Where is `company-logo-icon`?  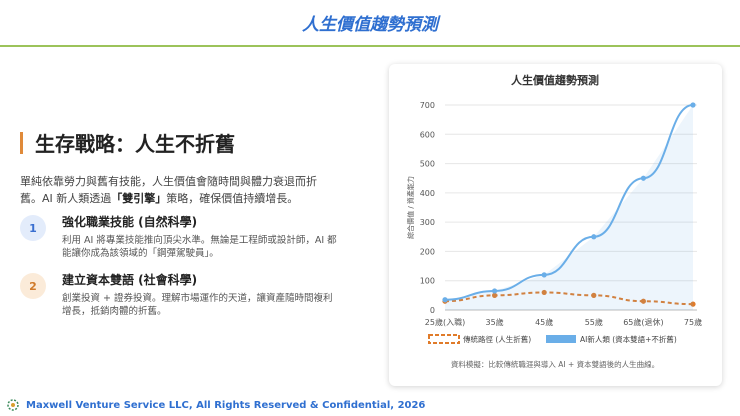 company-logo-icon is located at coordinates (13, 405).